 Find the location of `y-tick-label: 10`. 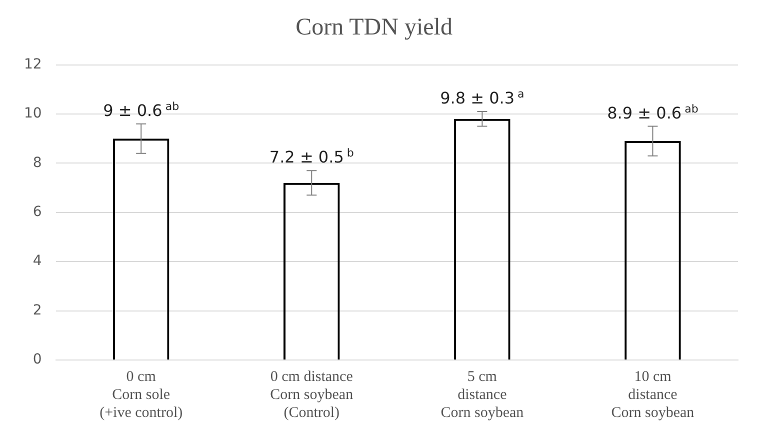

y-tick-label: 10 is located at coordinates (33, 114).